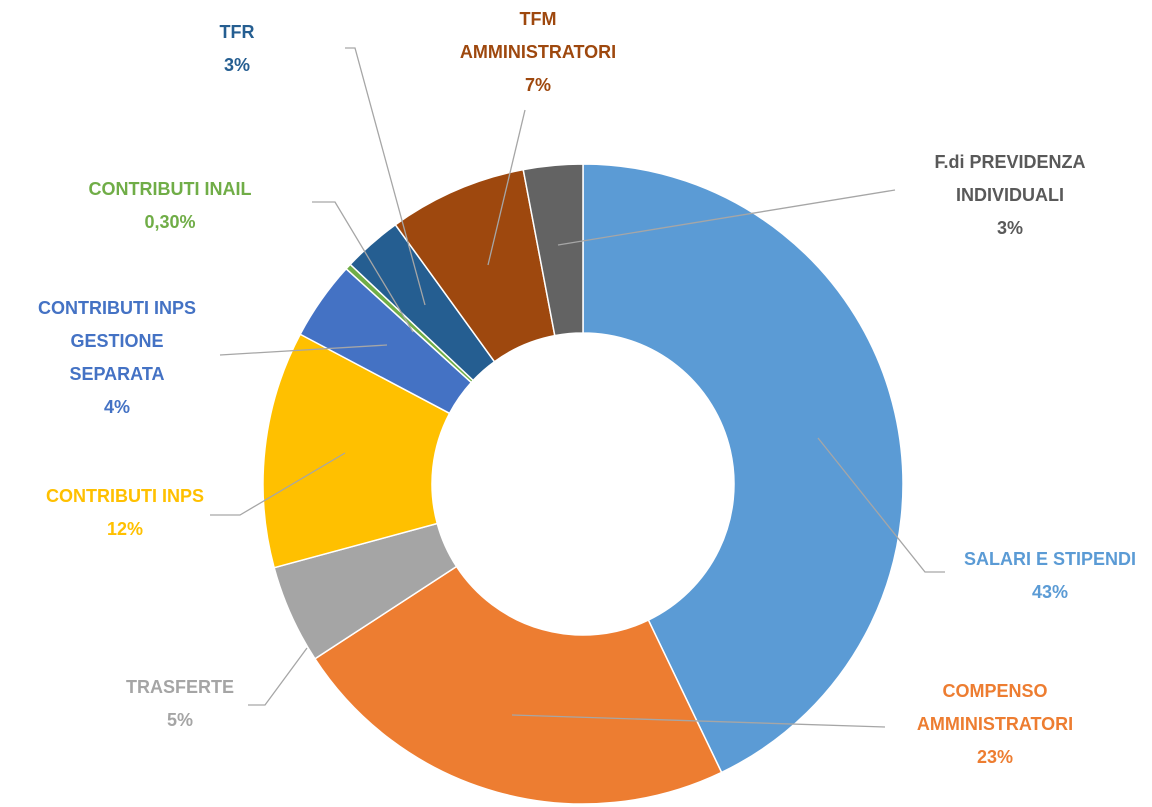 The width and height of the screenshot is (1152, 807). I want to click on value-label: 4%, so click(117, 407).